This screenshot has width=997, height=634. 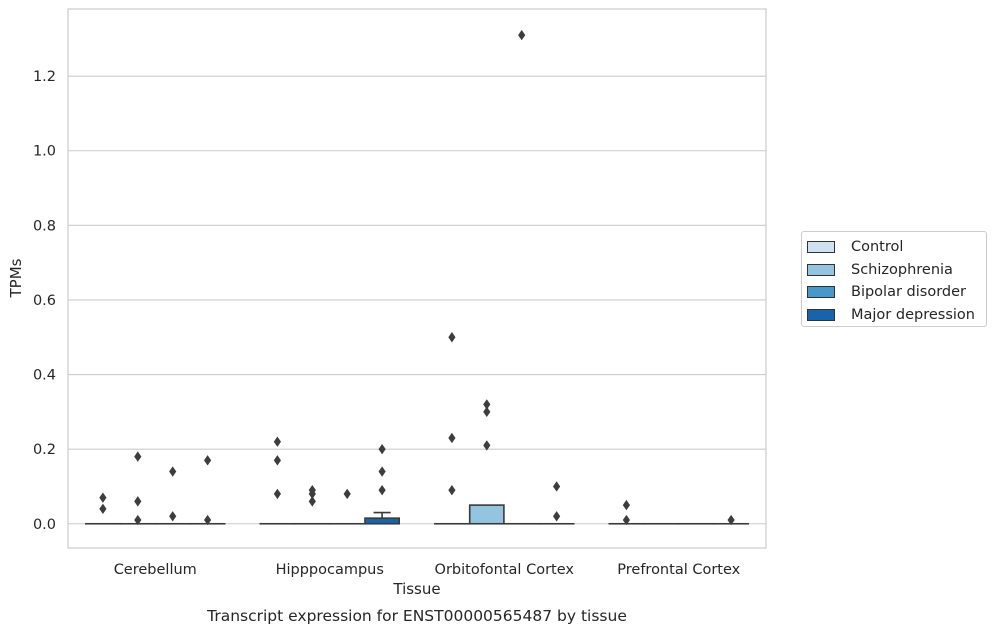 I want to click on y-tick-label: 0.8, so click(x=44, y=226).